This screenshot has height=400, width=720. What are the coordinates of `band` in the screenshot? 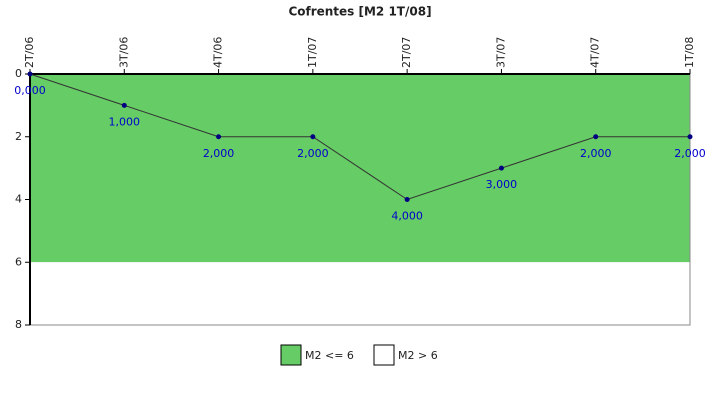 It's located at (360, 293).